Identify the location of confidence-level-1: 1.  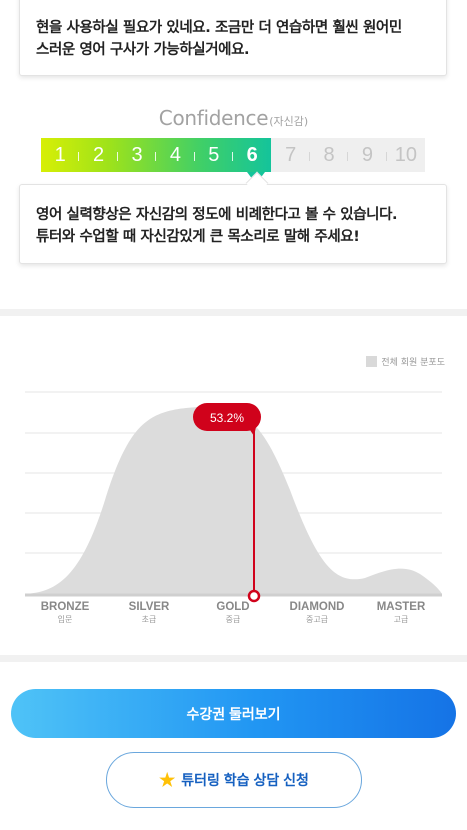
(60, 155).